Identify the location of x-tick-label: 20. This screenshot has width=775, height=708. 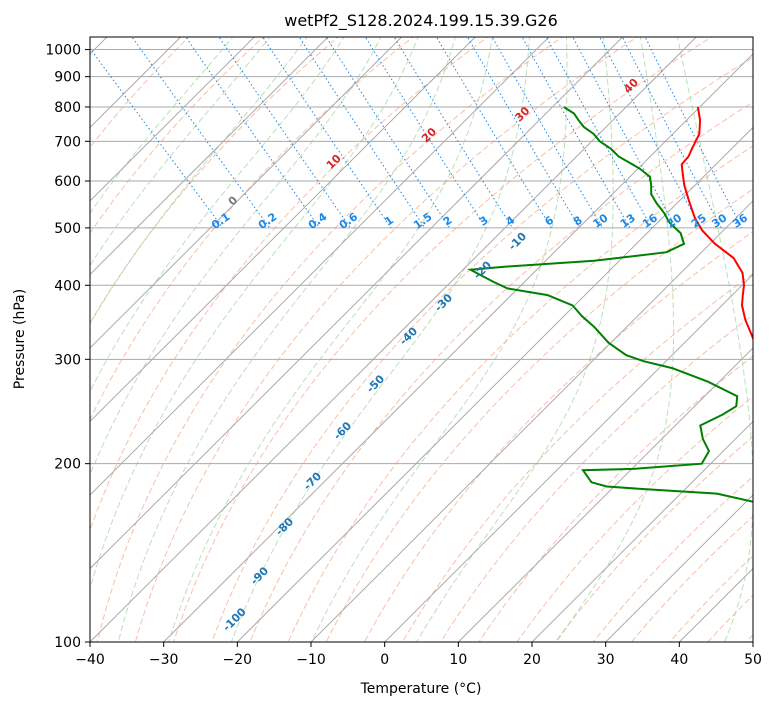
(532, 660).